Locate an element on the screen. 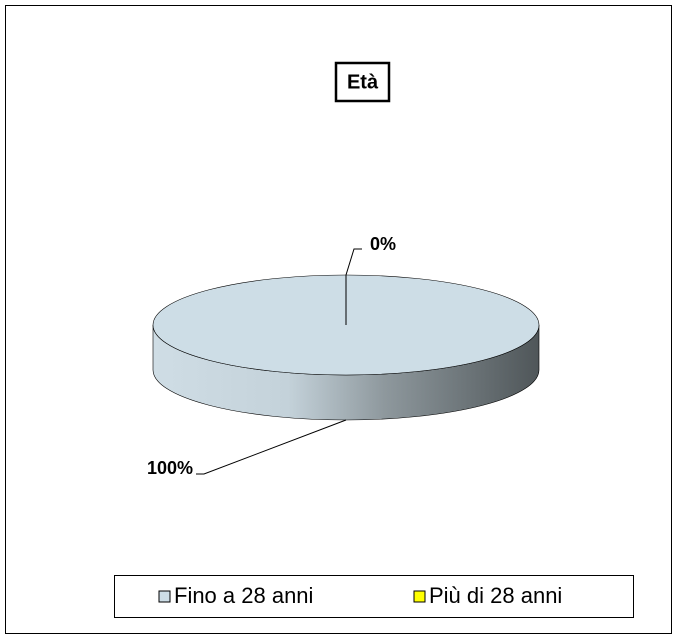 Image resolution: width=678 pixels, height=640 pixels. legend-box is located at coordinates (374, 596).